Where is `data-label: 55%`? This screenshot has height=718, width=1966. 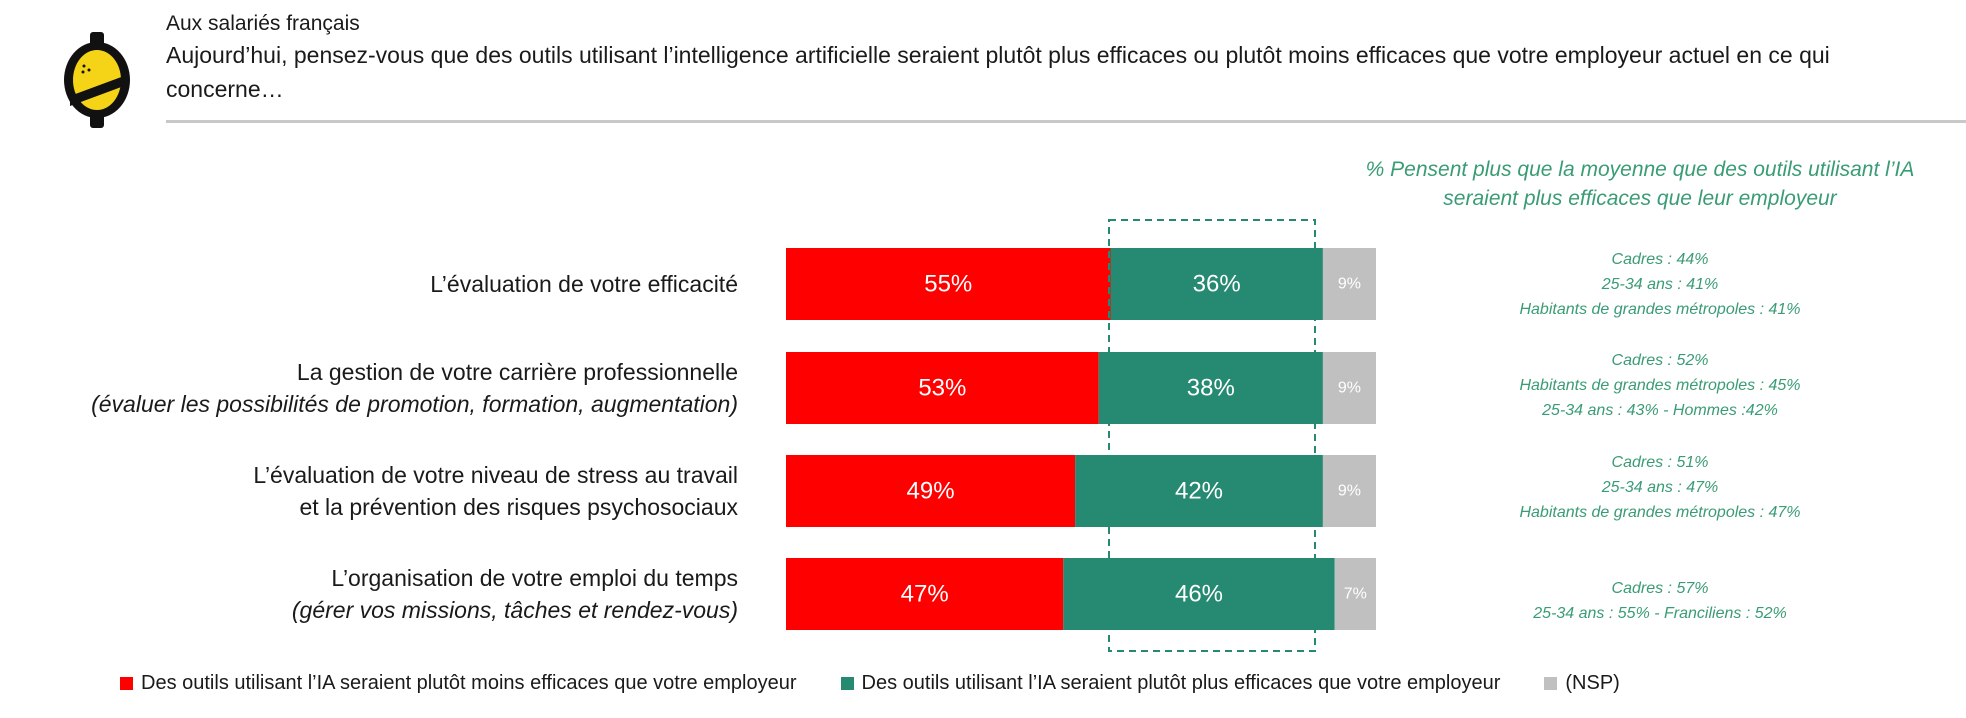
data-label: 55% is located at coordinates (948, 284).